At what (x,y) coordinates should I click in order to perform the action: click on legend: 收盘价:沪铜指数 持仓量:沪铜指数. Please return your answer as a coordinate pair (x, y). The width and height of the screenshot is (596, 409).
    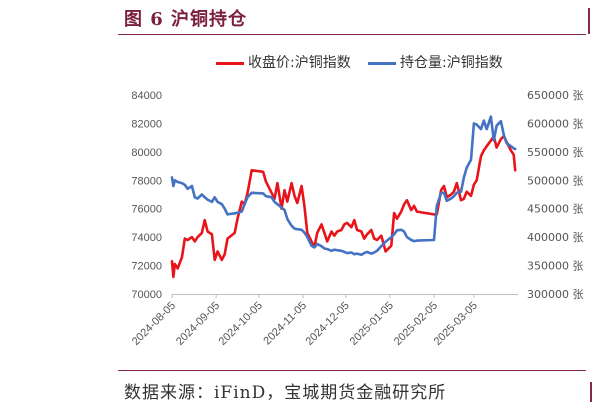
    Looking at the image, I should click on (298, 62).